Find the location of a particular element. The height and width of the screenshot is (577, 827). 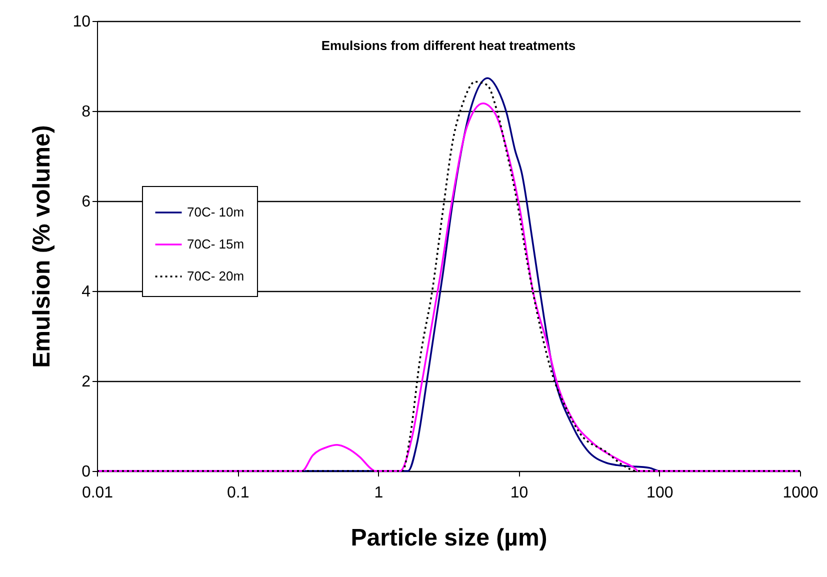

x-tick-label: 1000 is located at coordinates (800, 493).